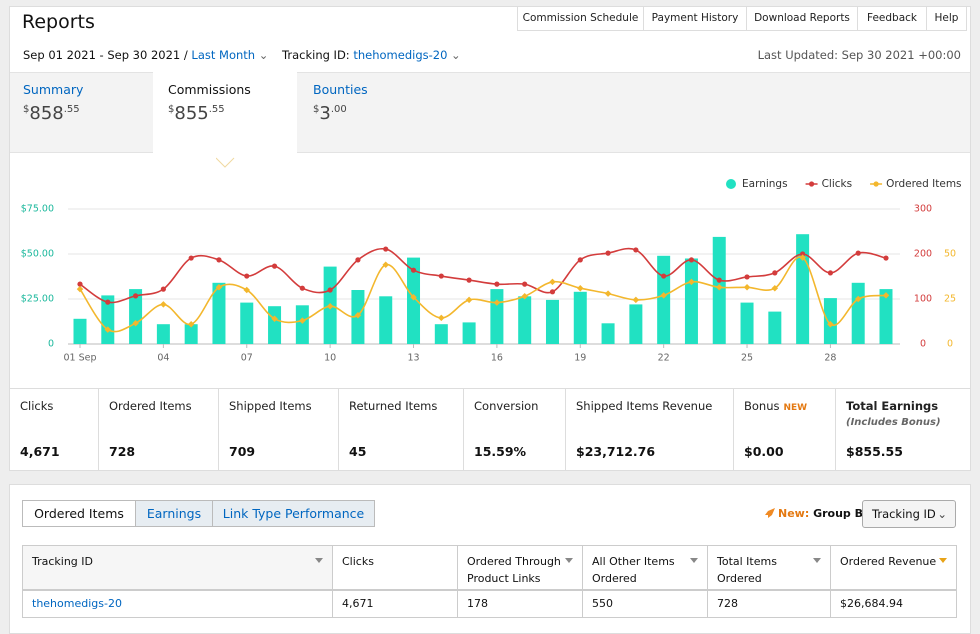 The image size is (980, 634). What do you see at coordinates (53, 89) in the screenshot?
I see `tab-label: Summary` at bounding box center [53, 89].